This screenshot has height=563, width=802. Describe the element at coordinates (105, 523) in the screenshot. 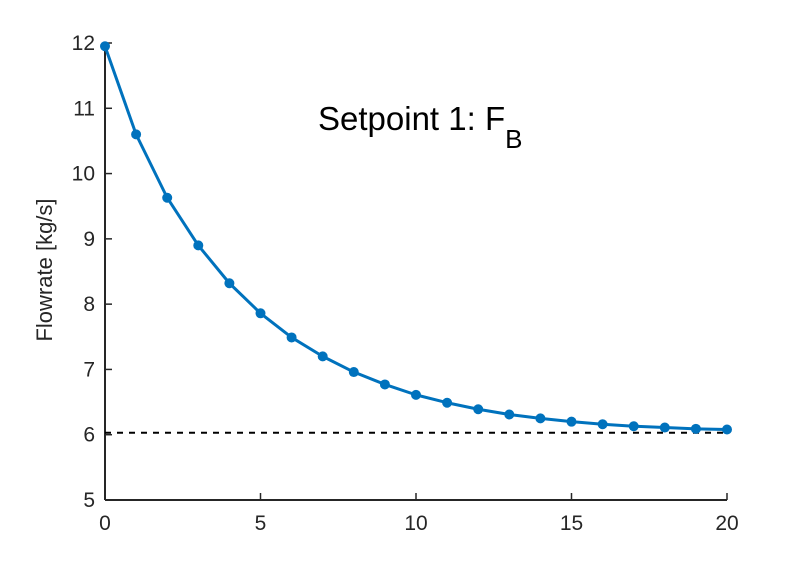

I see `x-tick-label: 0` at that location.